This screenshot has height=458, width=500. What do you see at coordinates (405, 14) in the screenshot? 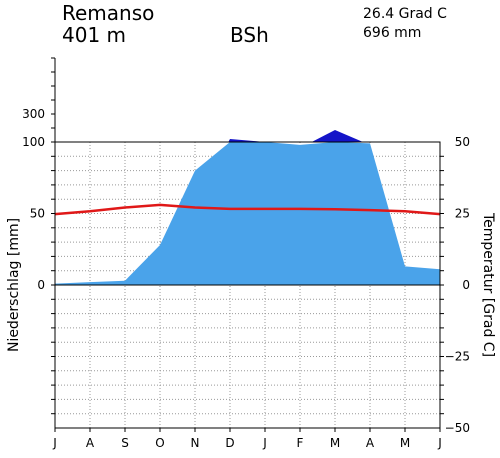
I see `mean-temperature: 26.4 Grad C` at bounding box center [405, 14].